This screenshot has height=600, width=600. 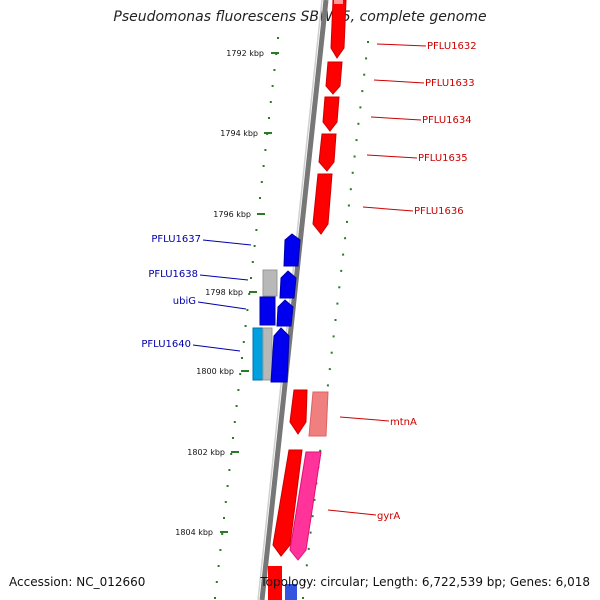 I want to click on backbone-line, so click(x=294, y=300).